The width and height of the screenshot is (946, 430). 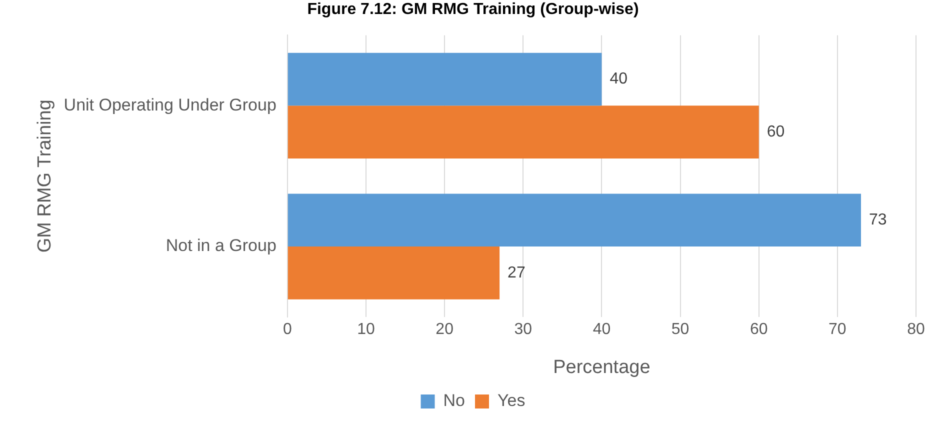 What do you see at coordinates (878, 220) in the screenshot?
I see `data-label: 73` at bounding box center [878, 220].